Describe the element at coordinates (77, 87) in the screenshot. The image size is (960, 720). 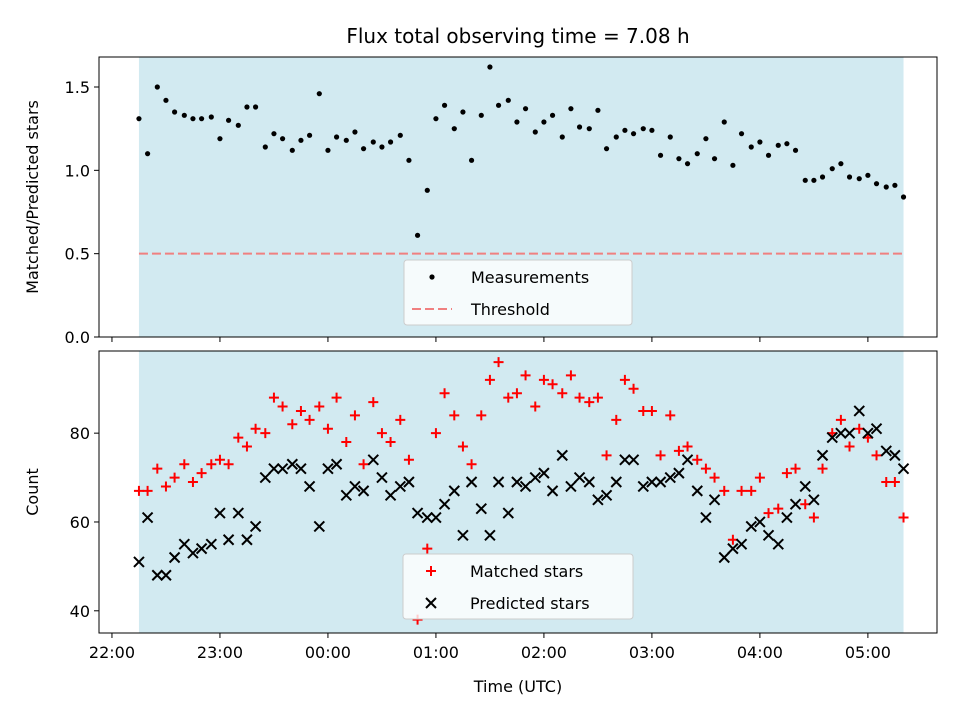
I see `y-tick-label: 1.5` at that location.